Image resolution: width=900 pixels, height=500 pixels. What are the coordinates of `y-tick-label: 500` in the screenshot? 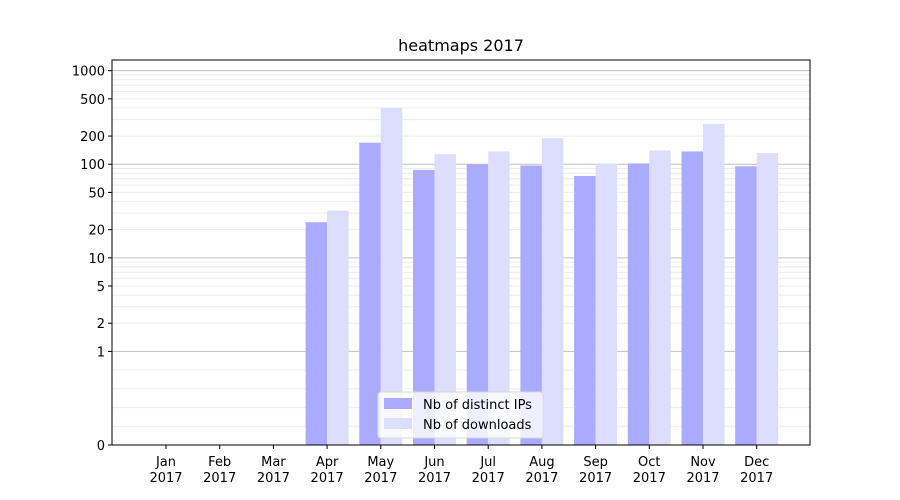 It's located at (92, 100).